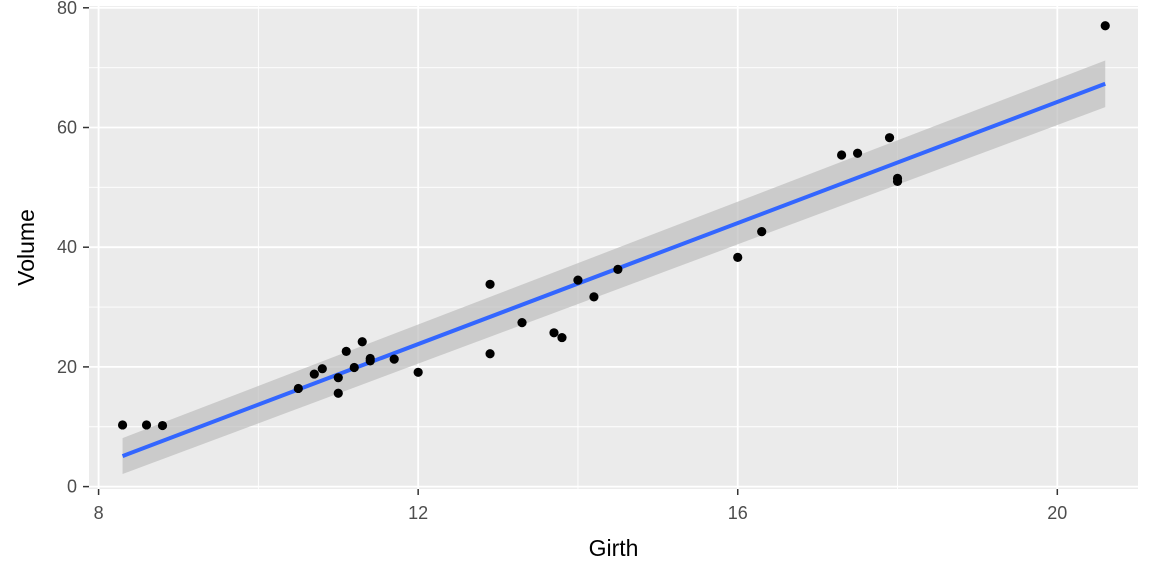 This screenshot has height=576, width=1152. Describe the element at coordinates (26, 247) in the screenshot. I see `y-axis-title: Volume` at that location.